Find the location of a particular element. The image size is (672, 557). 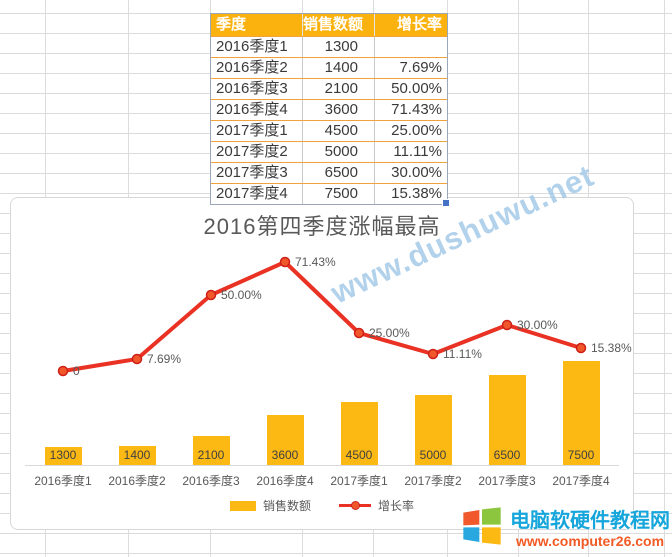

logo-text-block: 电脑软硬件教程网 www.computer26.com is located at coordinates (590, 526).